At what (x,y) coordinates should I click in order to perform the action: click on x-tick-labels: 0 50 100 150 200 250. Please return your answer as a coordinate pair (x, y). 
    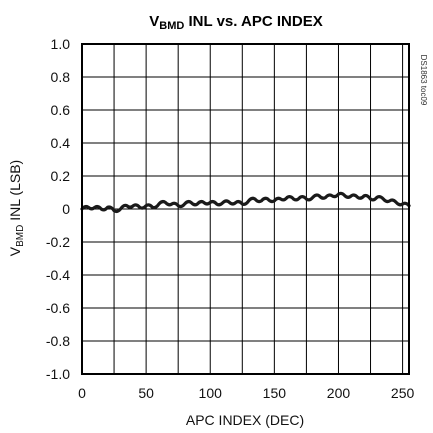
    Looking at the image, I should click on (246, 393).